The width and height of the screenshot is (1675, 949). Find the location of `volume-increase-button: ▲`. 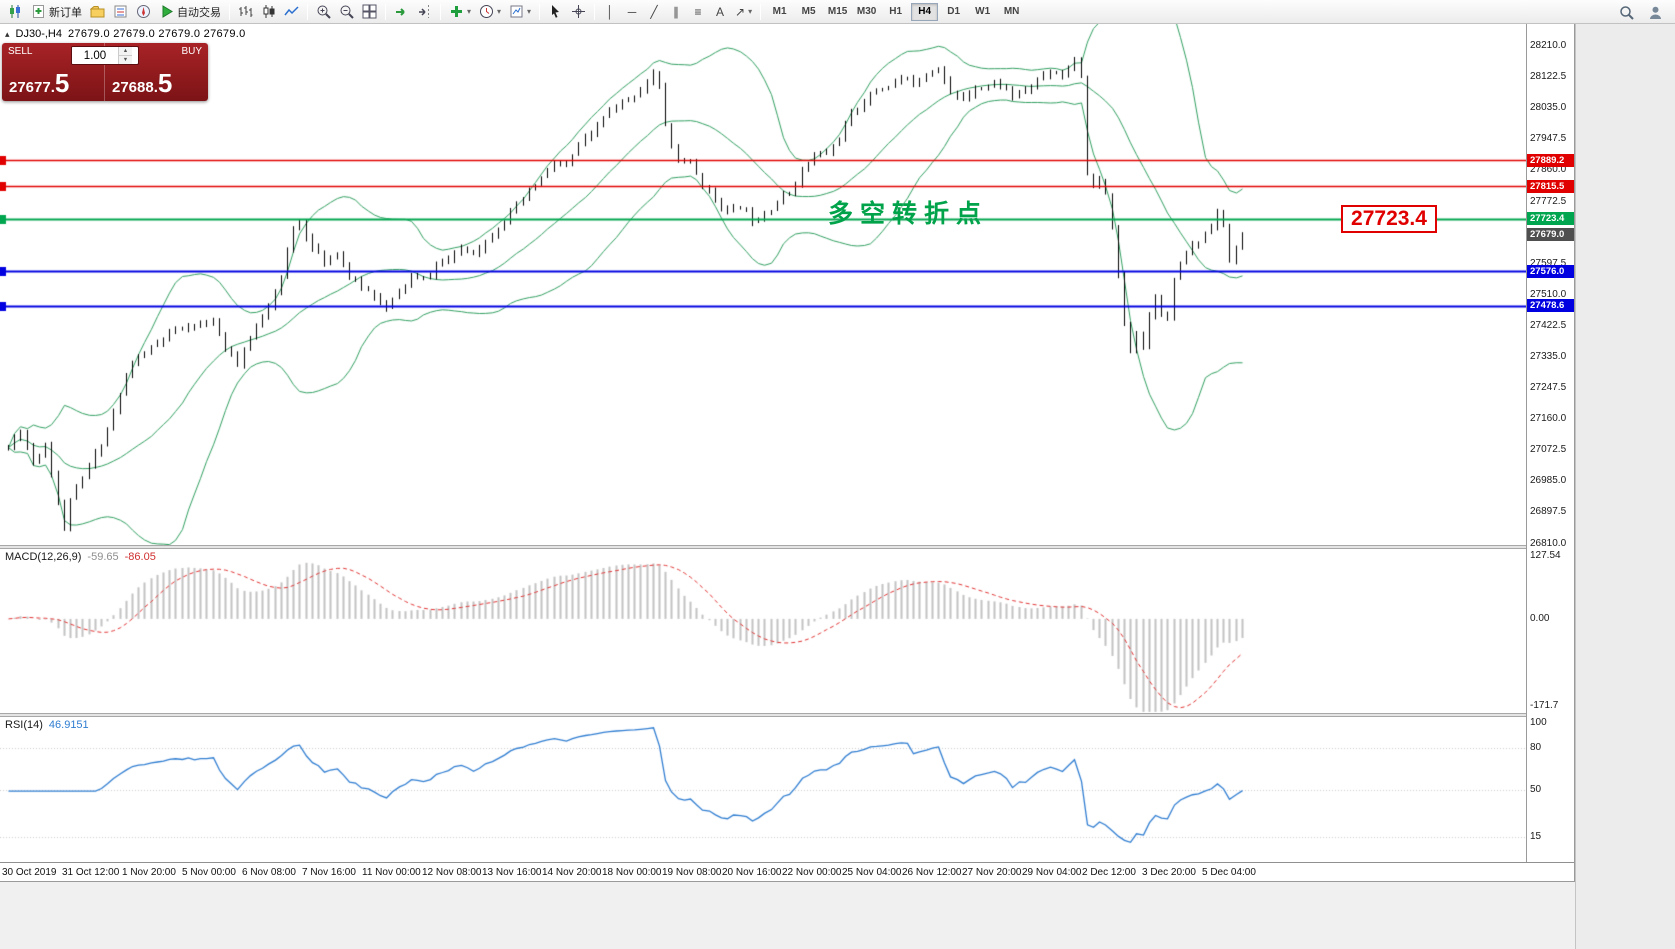

volume-increase-button: ▲ is located at coordinates (125, 51).